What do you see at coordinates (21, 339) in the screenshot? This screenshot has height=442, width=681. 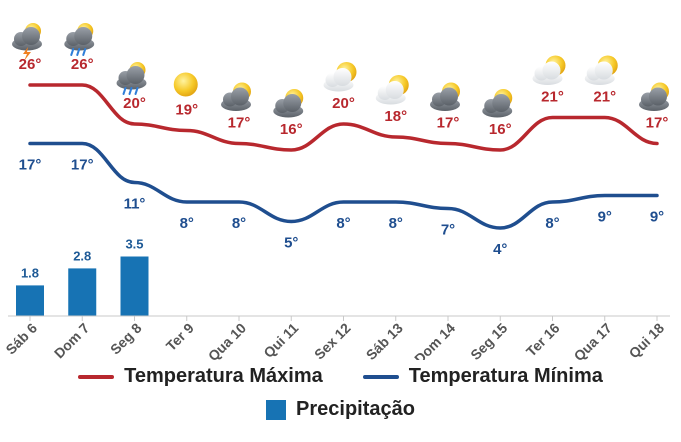 I see `x-tick-label: Sáb 6` at bounding box center [21, 339].